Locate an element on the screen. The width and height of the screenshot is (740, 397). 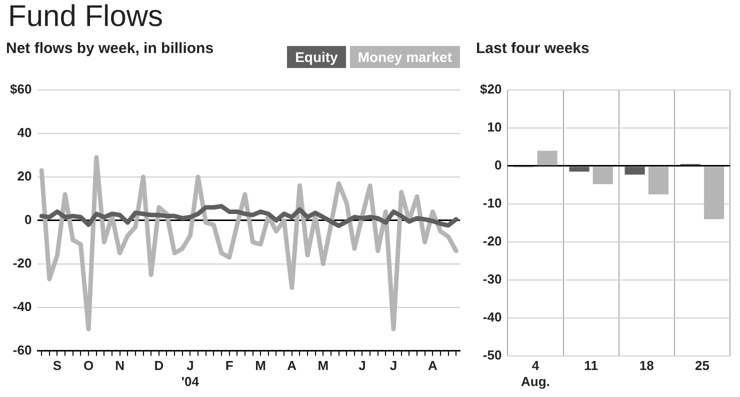
y-tick-label: -10 is located at coordinates (492, 202).